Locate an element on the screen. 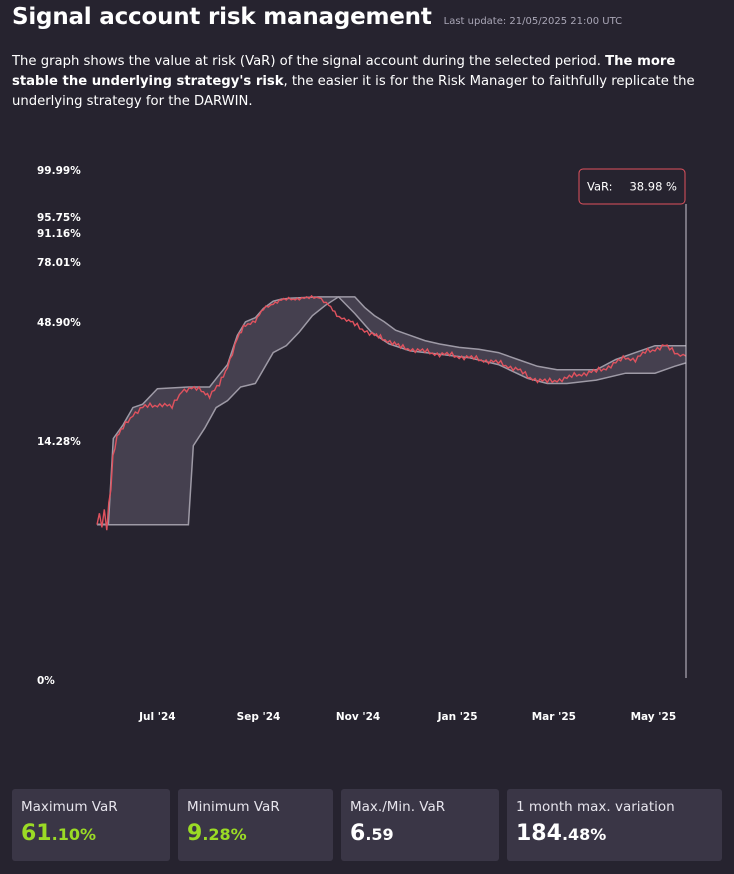  stat-card-month-variation: 1 month max. variation 184.48% is located at coordinates (614, 825).